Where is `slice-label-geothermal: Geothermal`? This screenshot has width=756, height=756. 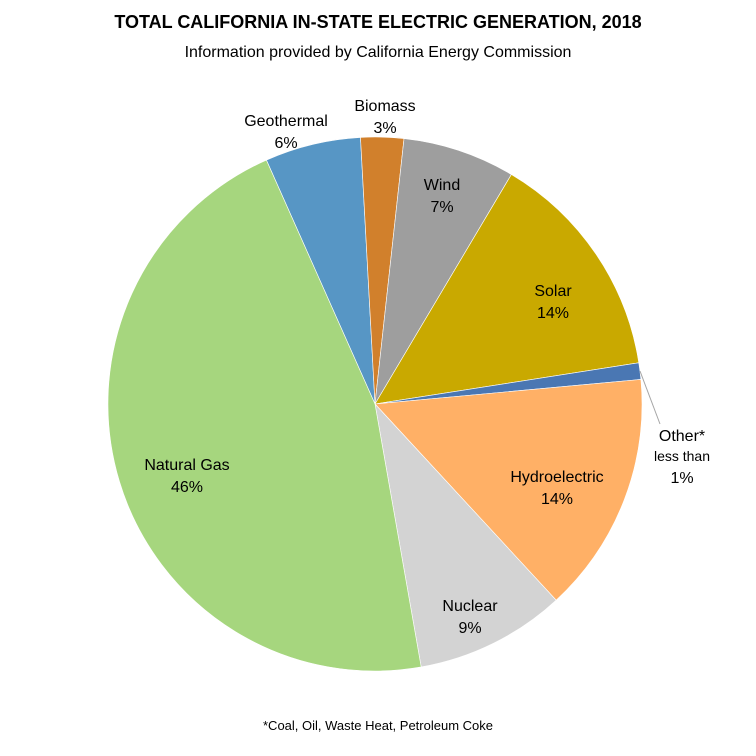 slice-label-geothermal: Geothermal is located at coordinates (286, 121).